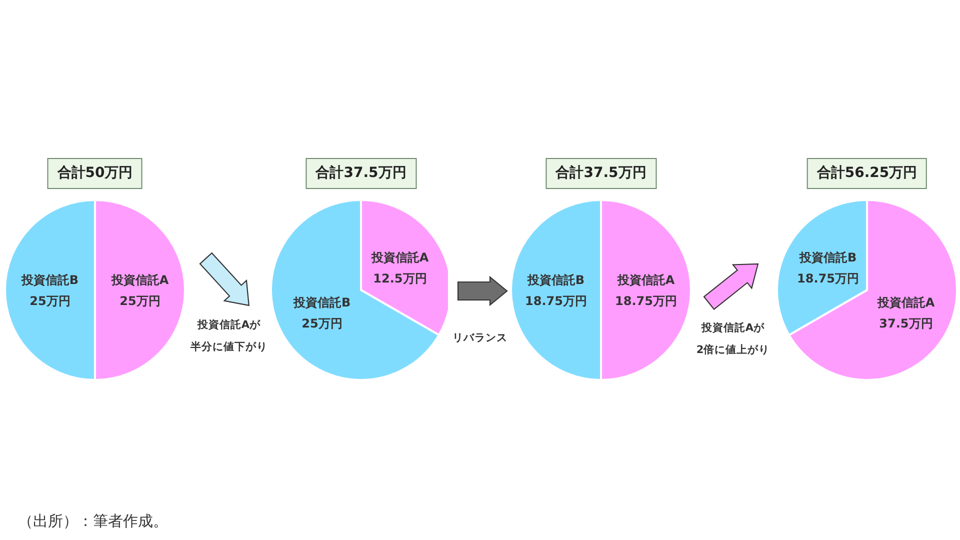 The width and height of the screenshot is (960, 540). Describe the element at coordinates (480, 338) in the screenshot. I see `text: リバランス` at that location.